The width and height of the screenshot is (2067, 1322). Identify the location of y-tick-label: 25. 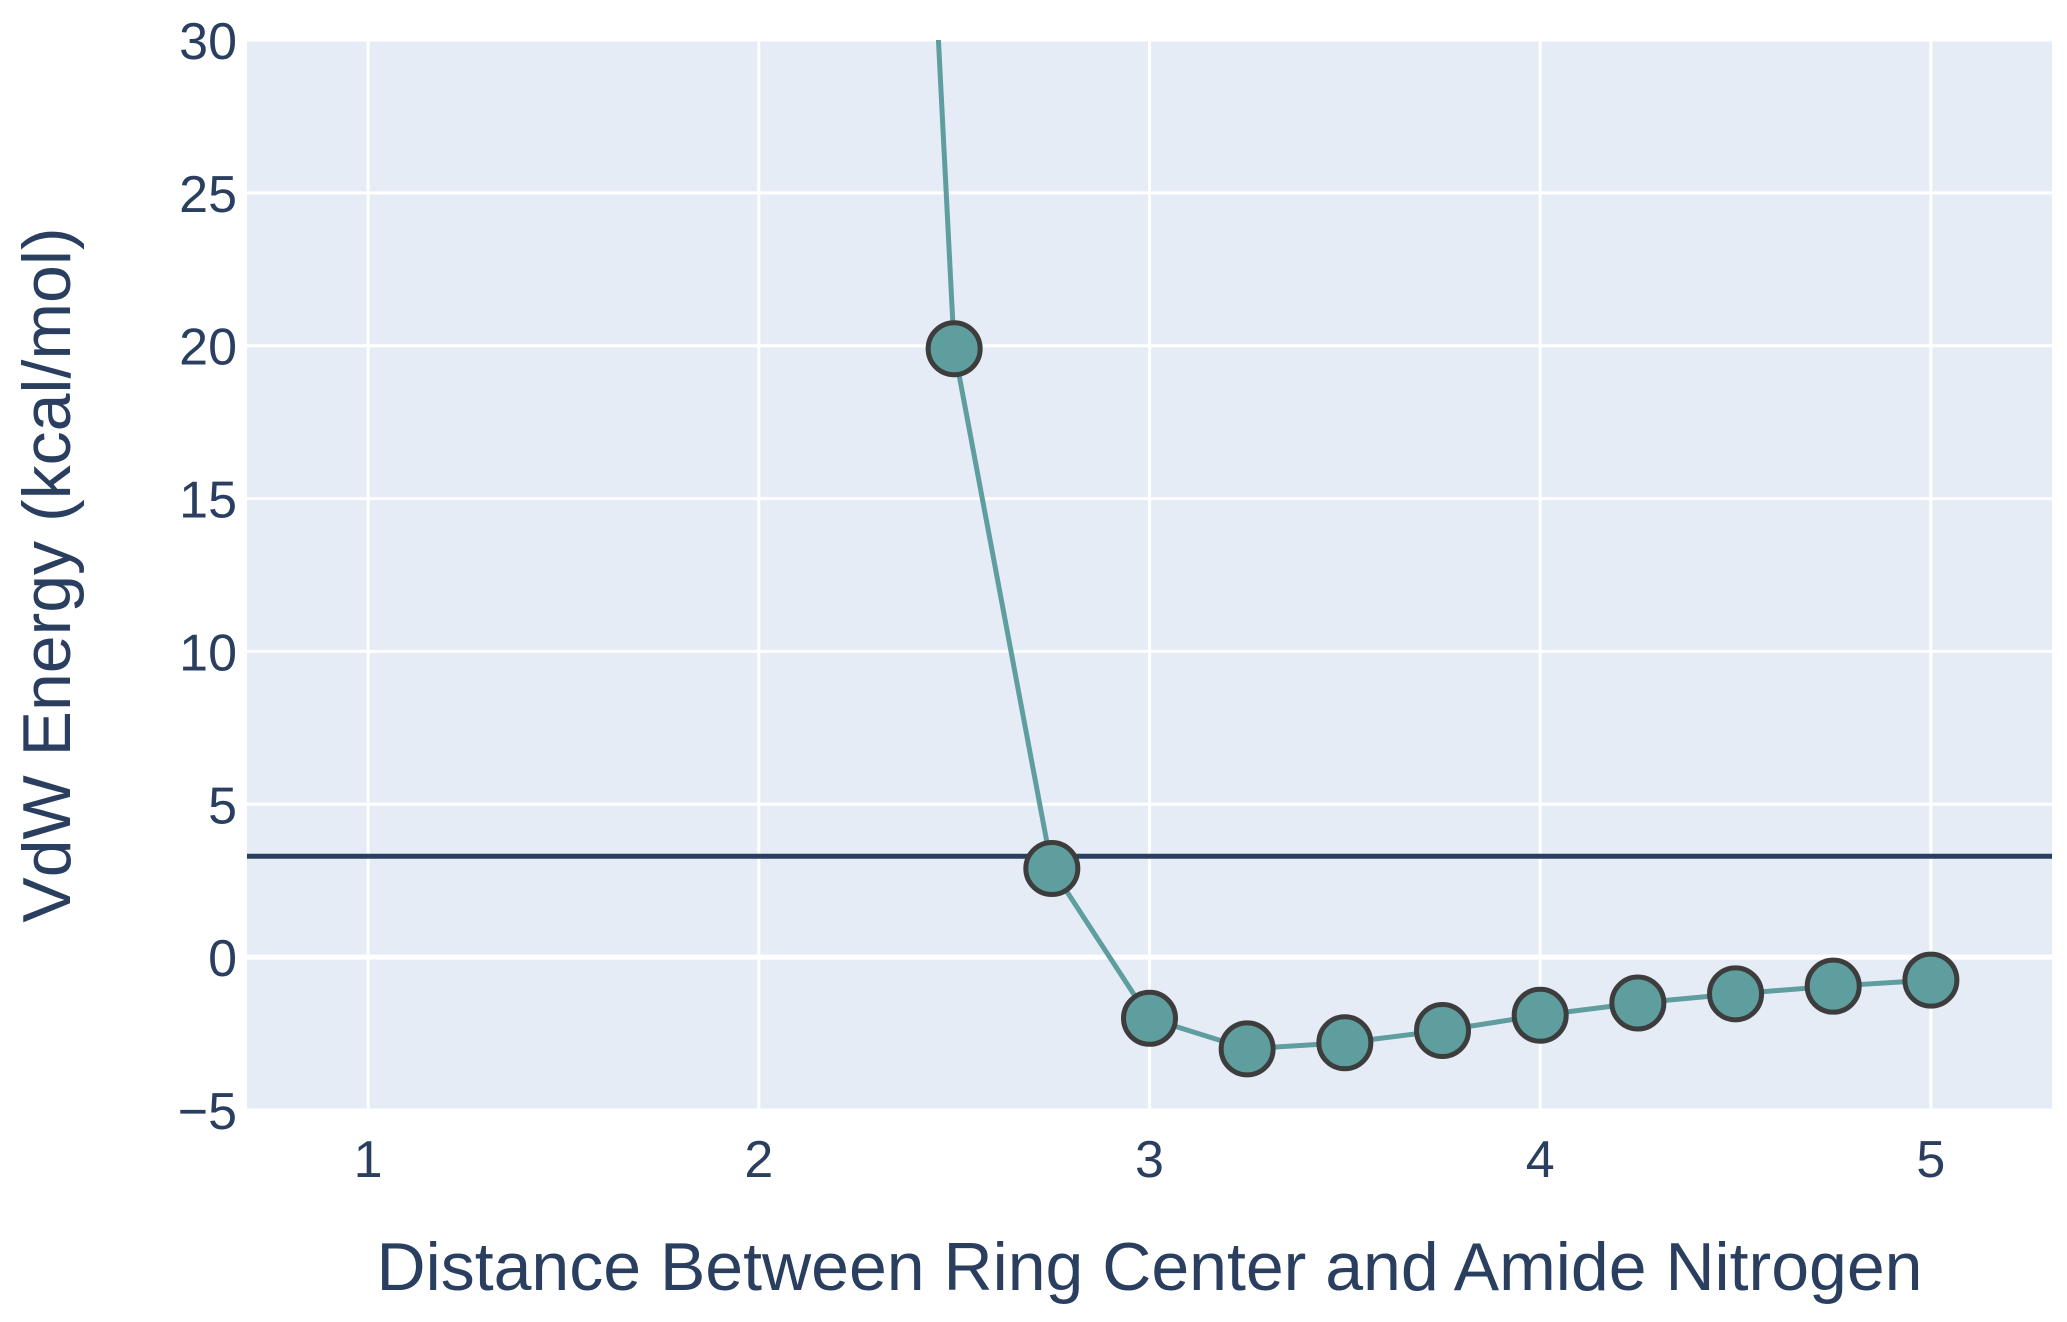
(208, 195).